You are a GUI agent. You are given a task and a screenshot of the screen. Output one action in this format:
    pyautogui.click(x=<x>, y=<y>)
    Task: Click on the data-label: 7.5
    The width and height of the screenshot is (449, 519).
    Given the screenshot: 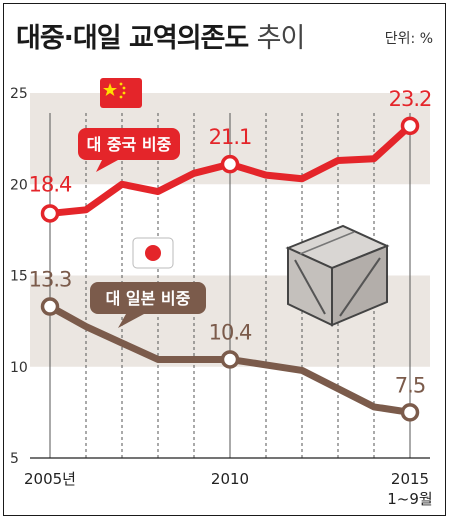 What is the action you would take?
    pyautogui.click(x=410, y=385)
    